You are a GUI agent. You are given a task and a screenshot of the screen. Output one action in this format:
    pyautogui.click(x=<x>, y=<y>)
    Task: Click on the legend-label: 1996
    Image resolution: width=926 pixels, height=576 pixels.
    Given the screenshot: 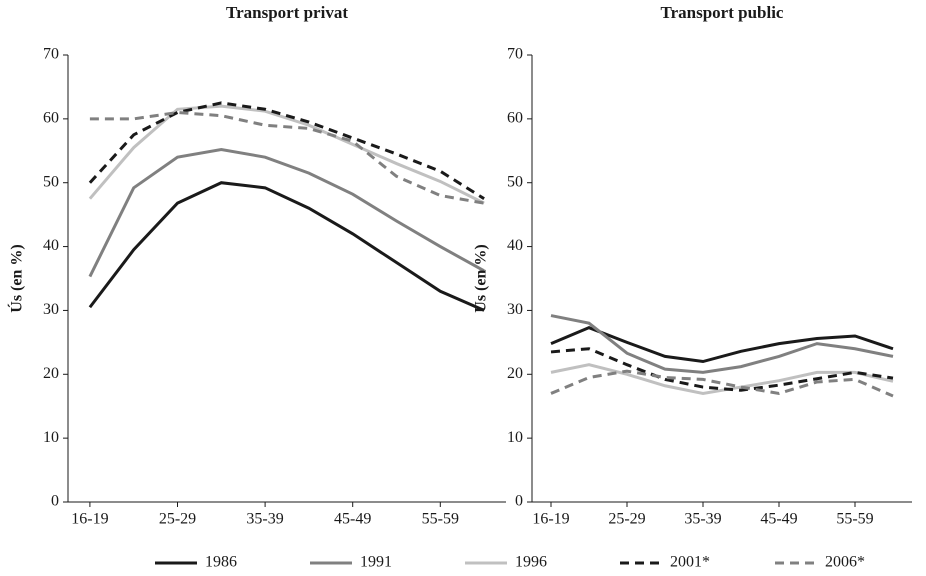 What is the action you would take?
    pyautogui.click(x=531, y=562)
    